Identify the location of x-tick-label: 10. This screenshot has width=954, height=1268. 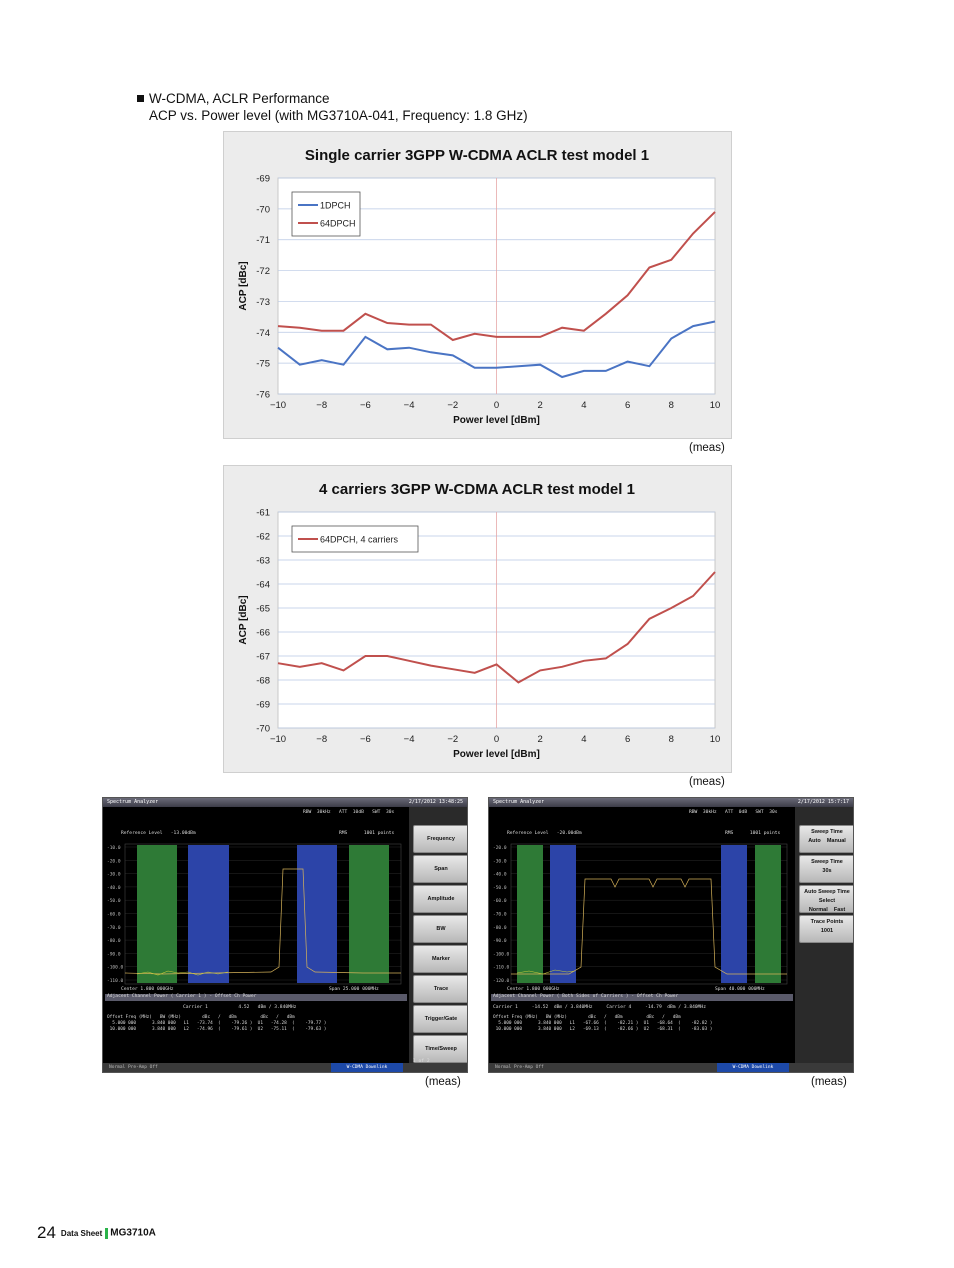
(715, 405).